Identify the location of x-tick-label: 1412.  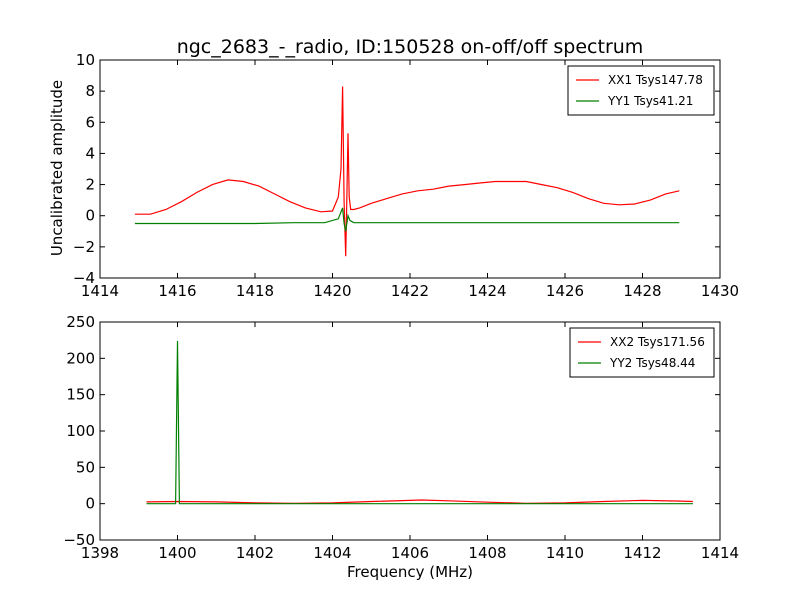
(642, 553).